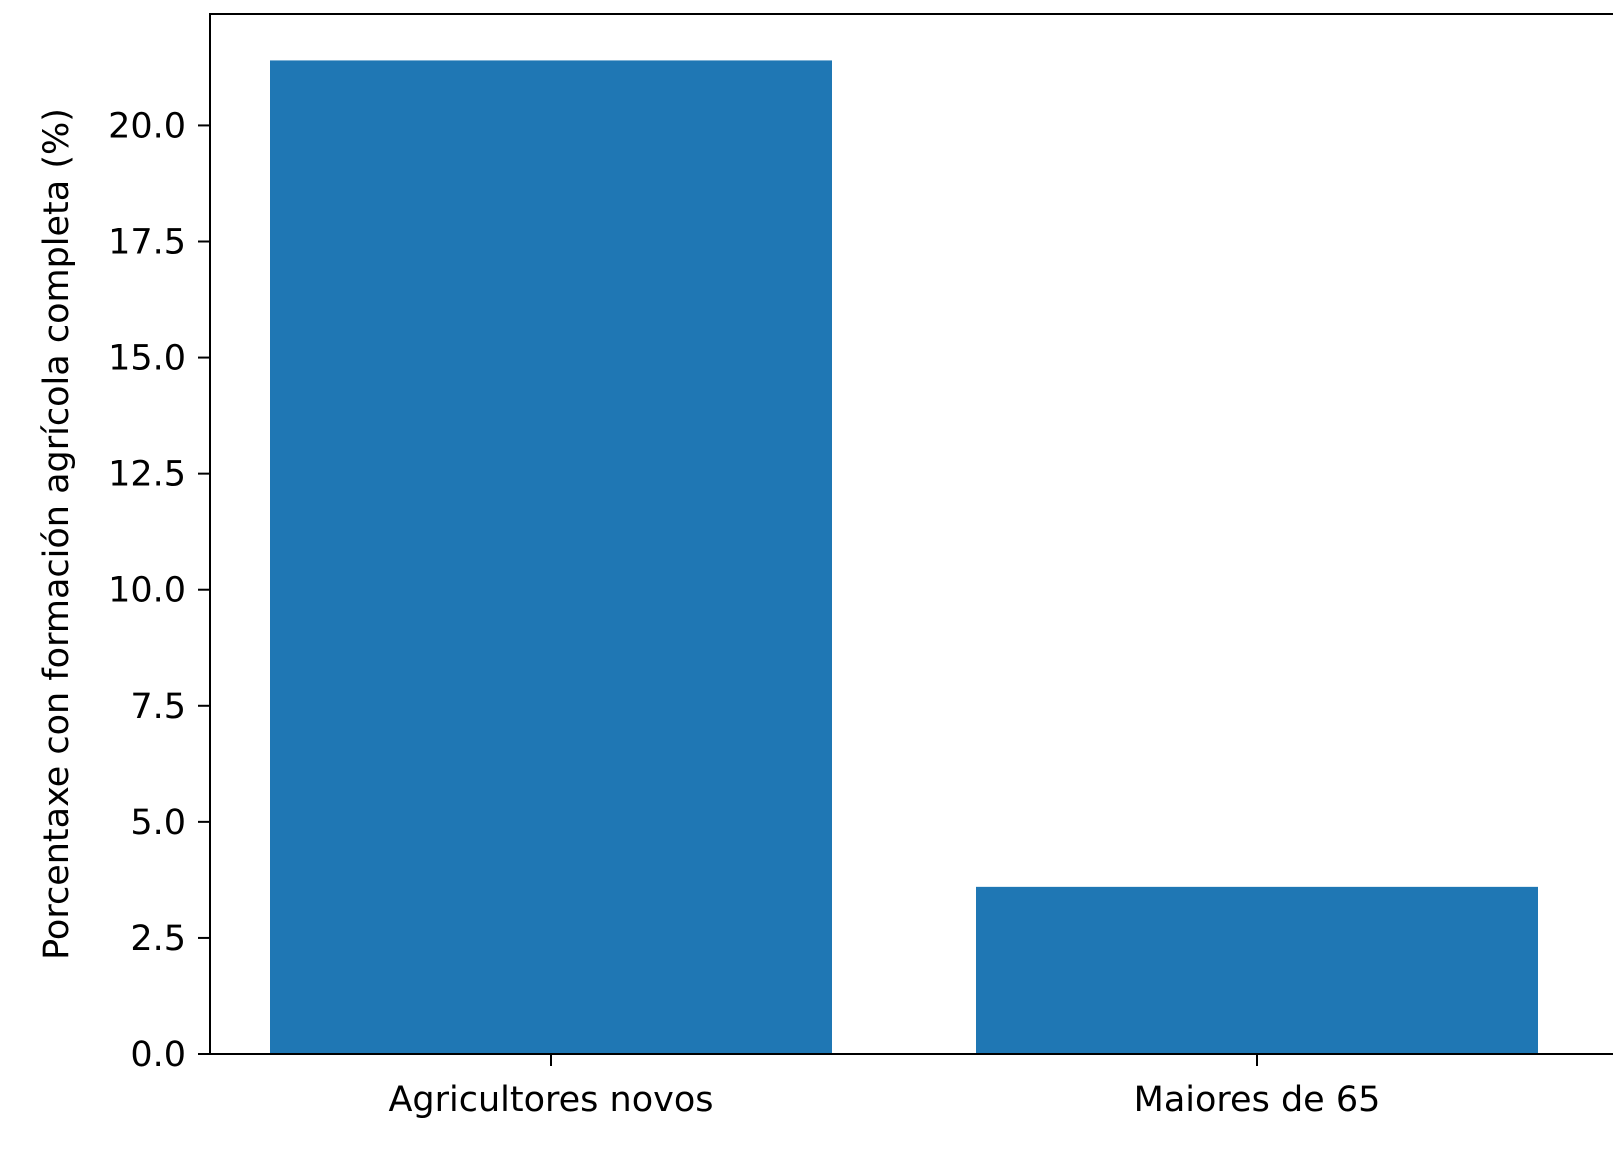 The image size is (1613, 1154). What do you see at coordinates (158, 939) in the screenshot?
I see `y-tick-label: 2.5` at bounding box center [158, 939].